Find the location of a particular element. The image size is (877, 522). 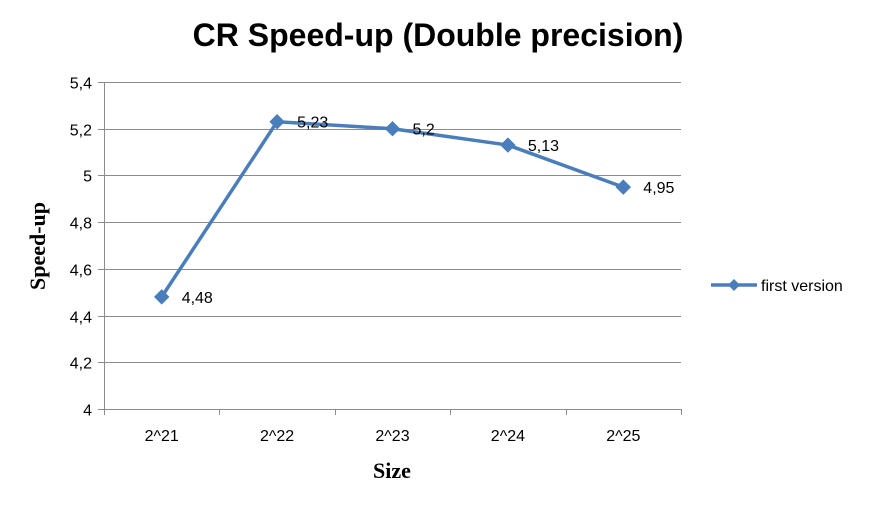

y-tick-label: 5,2 is located at coordinates (81, 131).